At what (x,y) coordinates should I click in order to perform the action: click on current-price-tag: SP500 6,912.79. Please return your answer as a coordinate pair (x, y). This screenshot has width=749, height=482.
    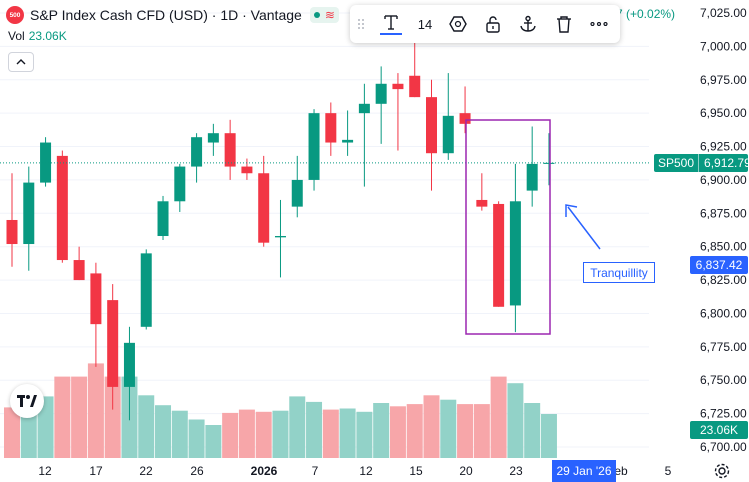
    Looking at the image, I should click on (701, 162).